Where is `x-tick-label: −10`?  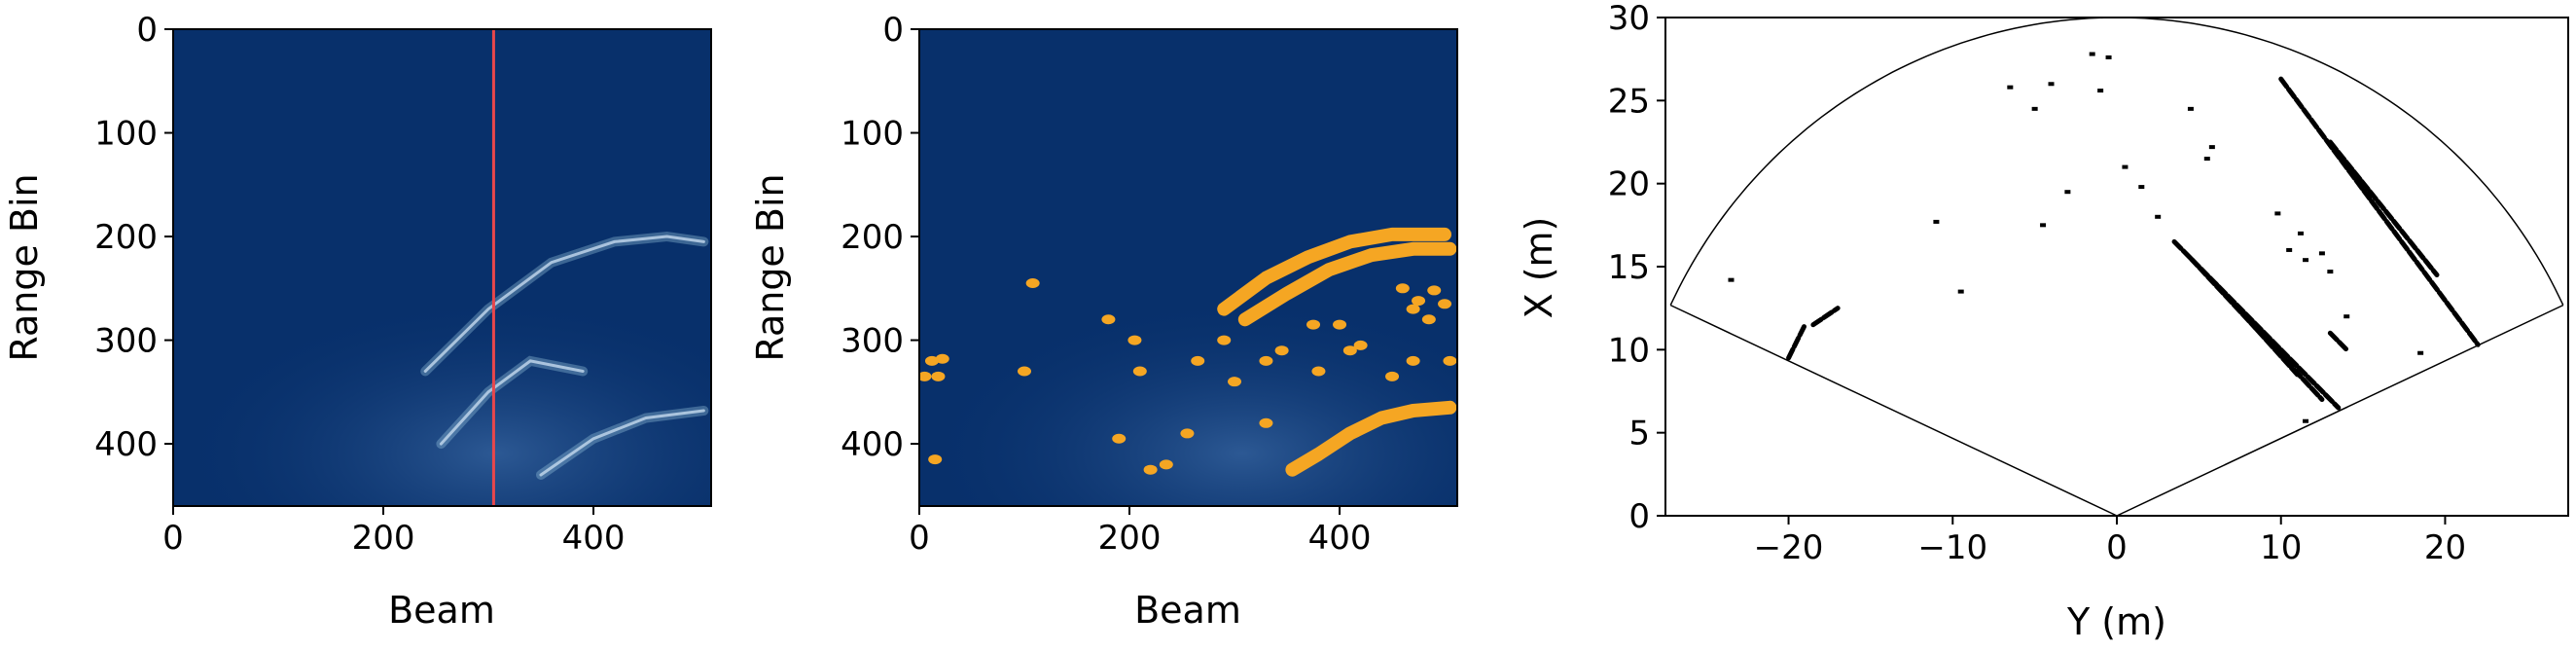
x-tick-label: −10 is located at coordinates (1952, 547).